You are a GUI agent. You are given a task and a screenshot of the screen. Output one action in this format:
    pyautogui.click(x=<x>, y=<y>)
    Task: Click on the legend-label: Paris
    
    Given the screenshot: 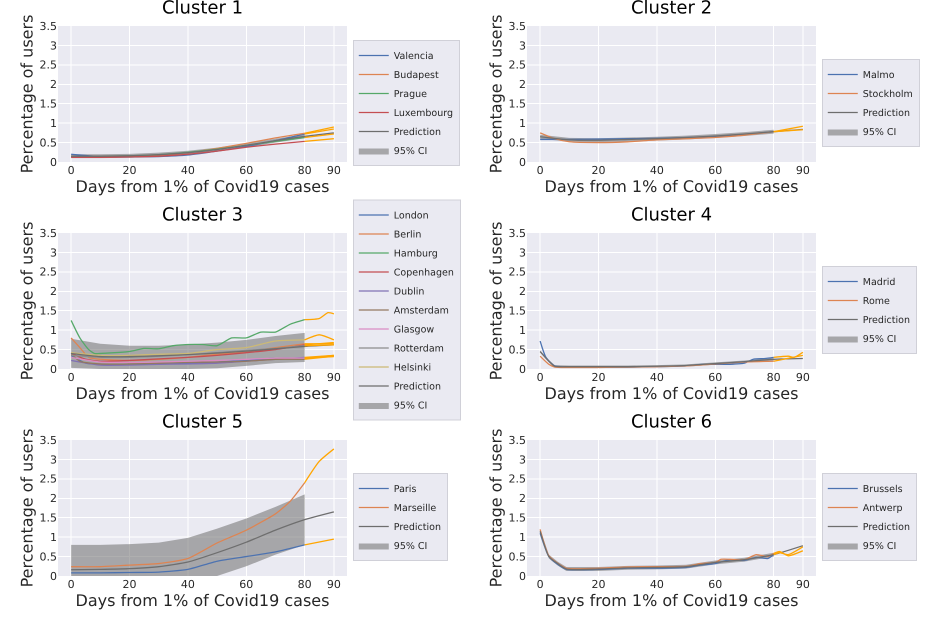 What is the action you would take?
    pyautogui.click(x=405, y=490)
    